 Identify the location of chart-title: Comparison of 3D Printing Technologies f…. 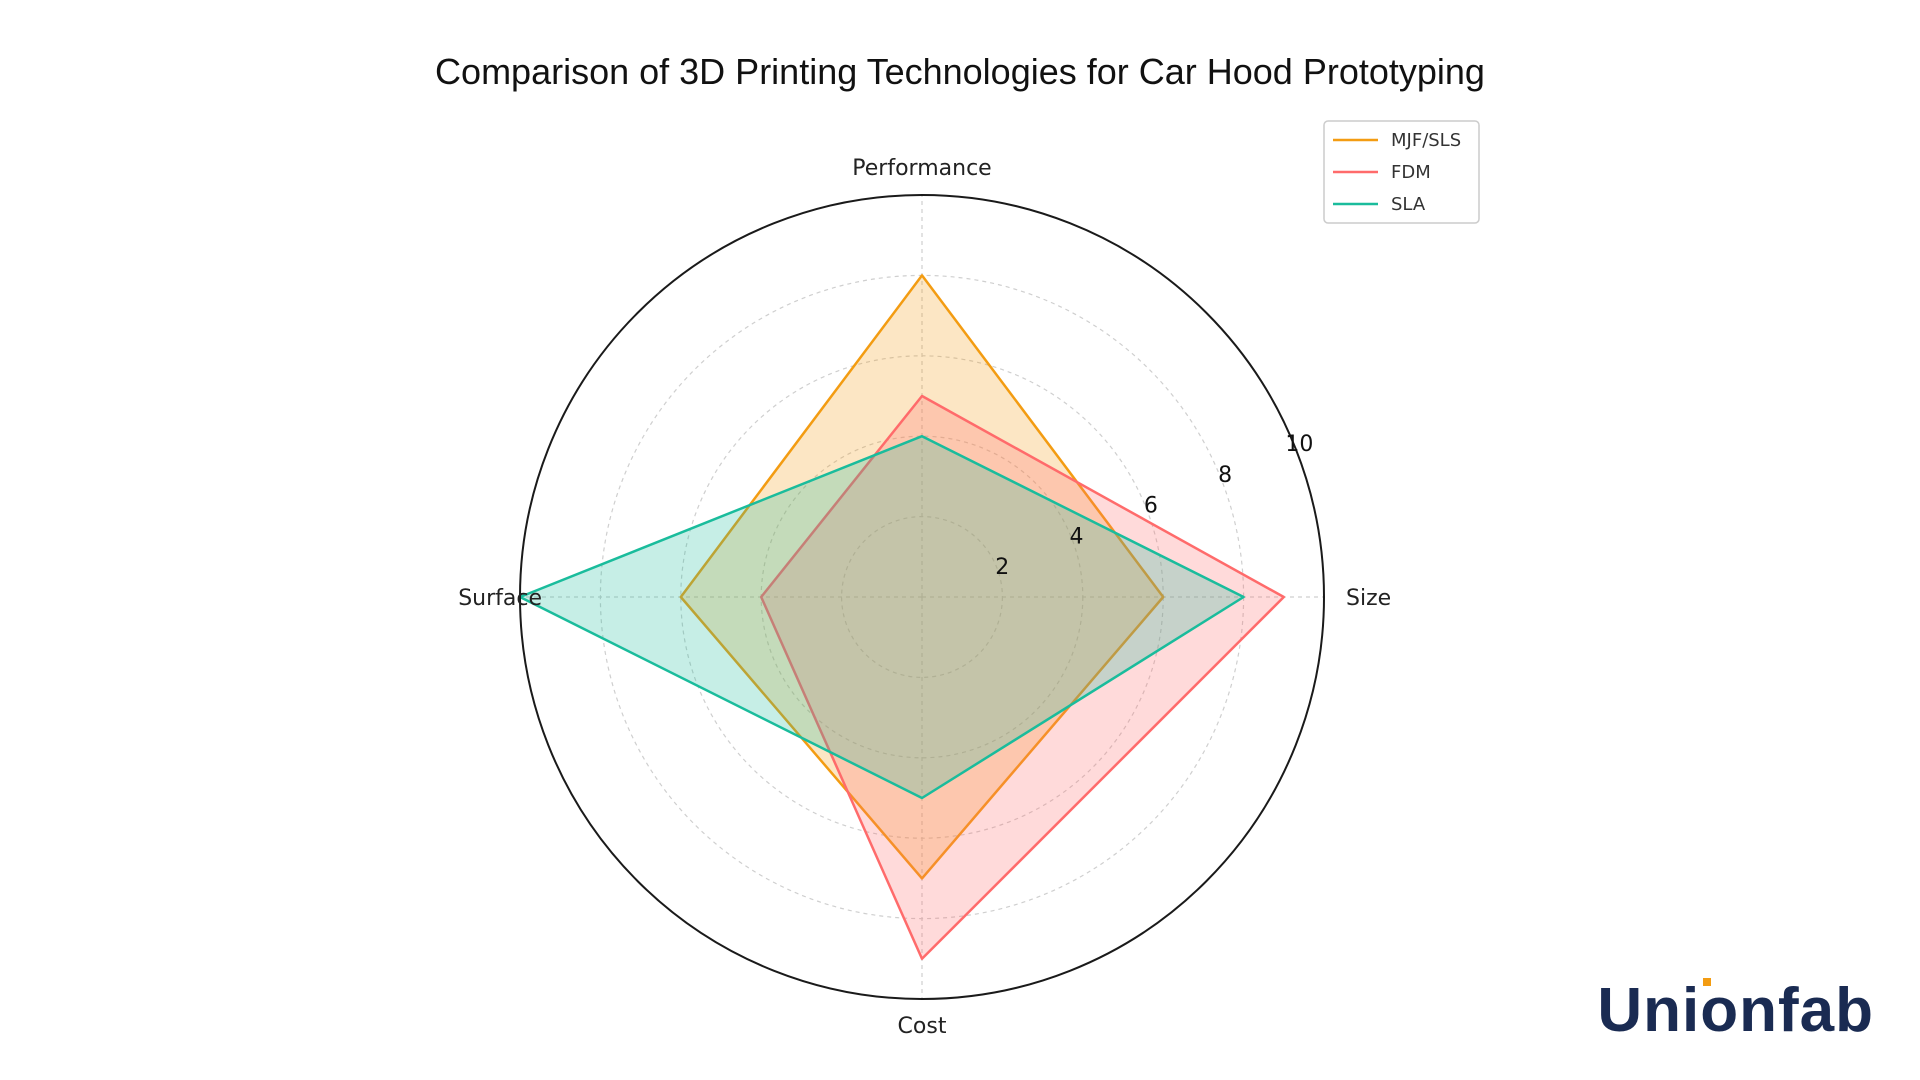
(960, 71).